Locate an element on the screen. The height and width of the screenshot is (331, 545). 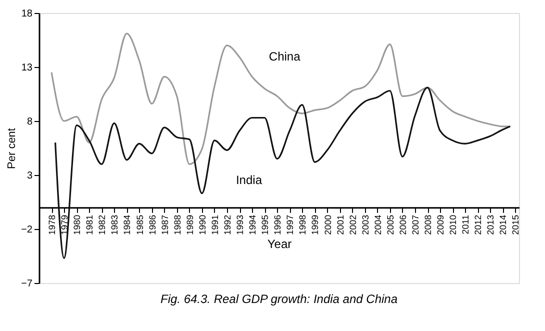
y-tick-label: 8 is located at coordinates (29, 122).